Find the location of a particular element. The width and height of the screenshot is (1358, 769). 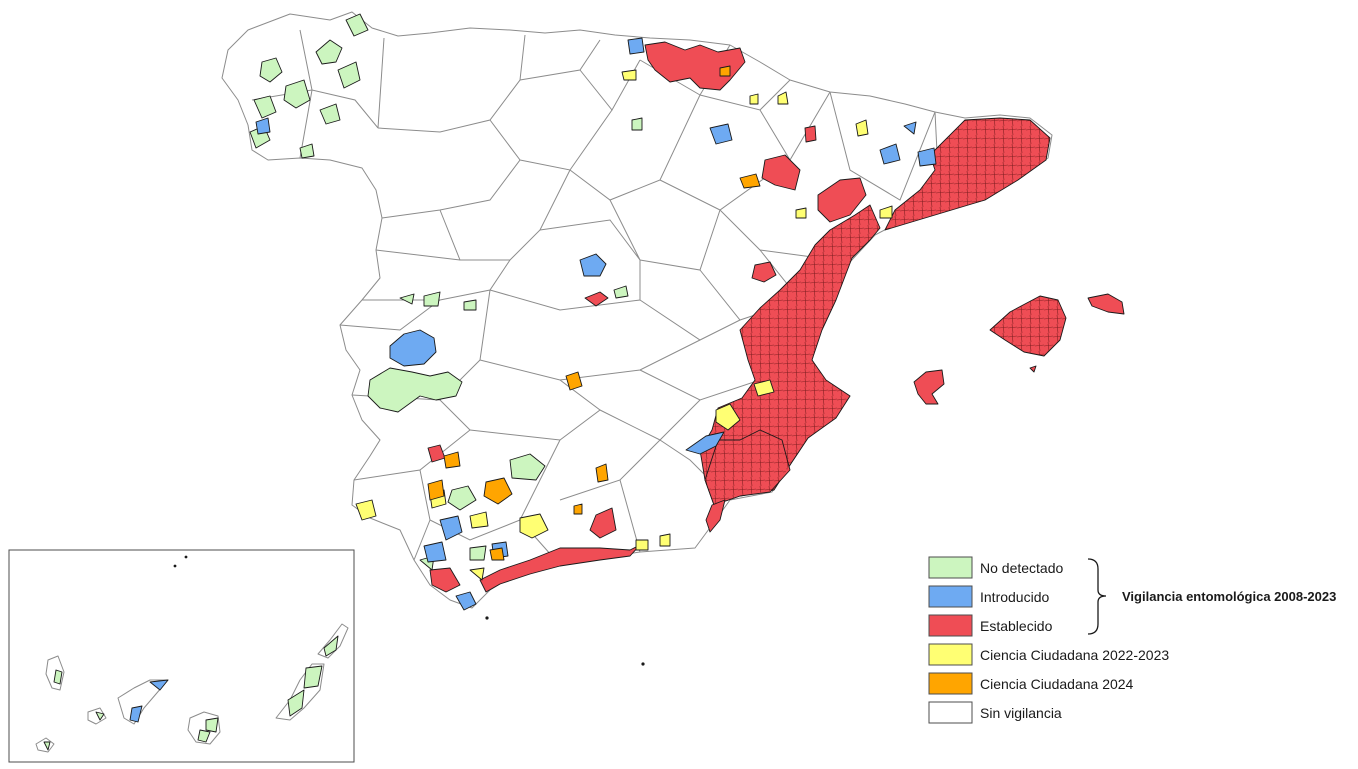

island-la-gomera is located at coordinates (97, 716).